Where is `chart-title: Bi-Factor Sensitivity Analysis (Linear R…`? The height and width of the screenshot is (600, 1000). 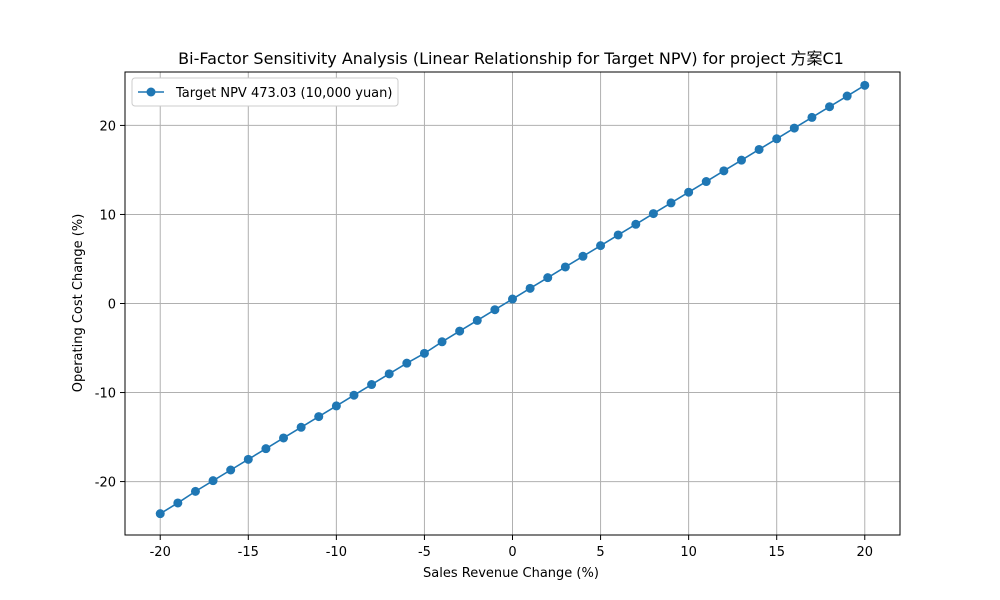
chart-title: Bi-Factor Sensitivity Analysis (Linear R… is located at coordinates (511, 58).